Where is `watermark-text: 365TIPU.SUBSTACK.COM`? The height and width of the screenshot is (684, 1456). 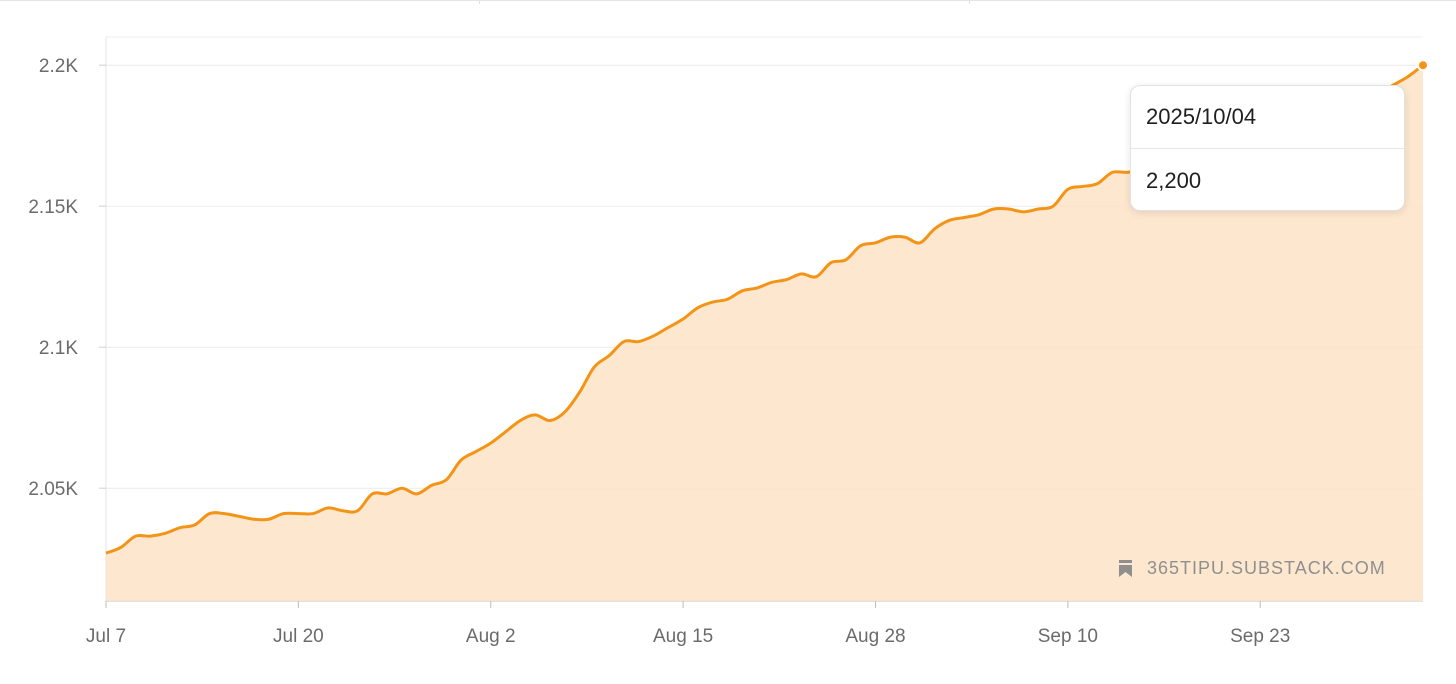
watermark-text: 365TIPU.SUBSTACK.COM is located at coordinates (1266, 568).